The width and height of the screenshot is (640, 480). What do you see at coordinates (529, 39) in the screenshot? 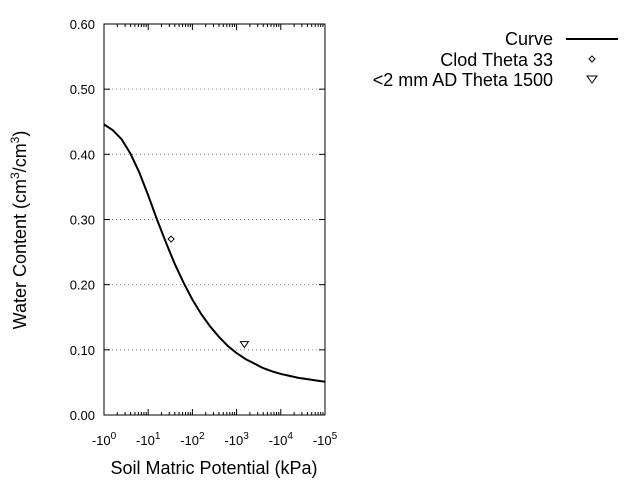
I see `legend-label-curve: Curve` at bounding box center [529, 39].